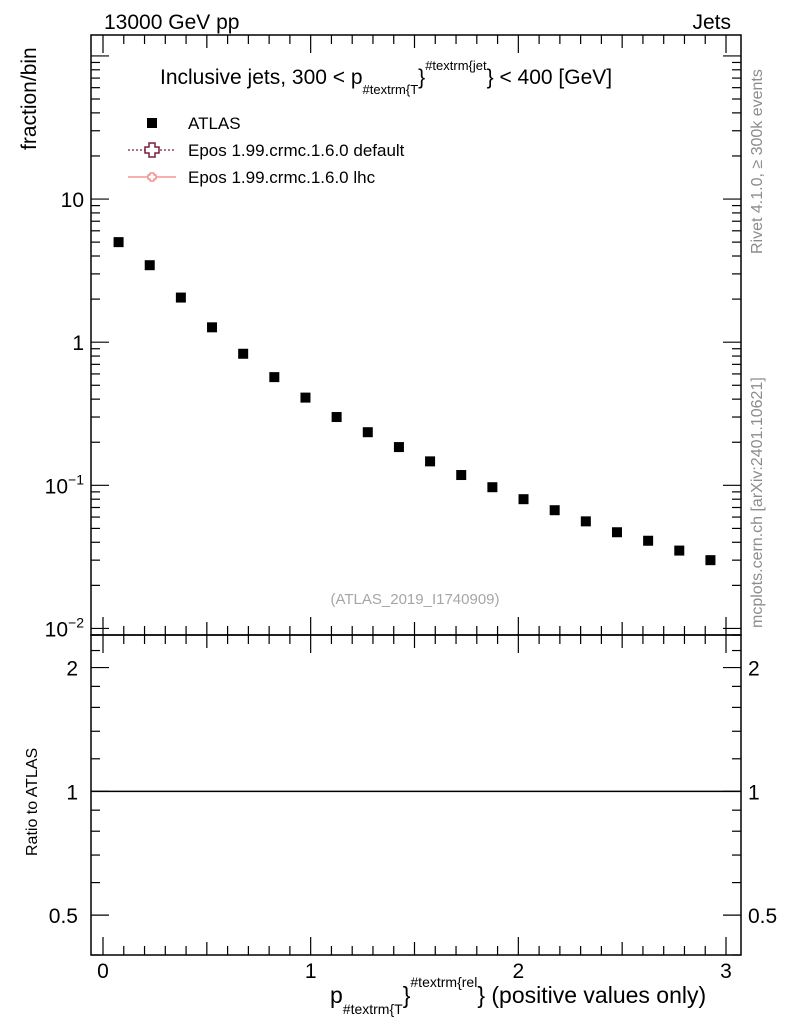 This screenshot has width=786, height=1024. What do you see at coordinates (711, 22) in the screenshot?
I see `header-process-label: Jets` at bounding box center [711, 22].